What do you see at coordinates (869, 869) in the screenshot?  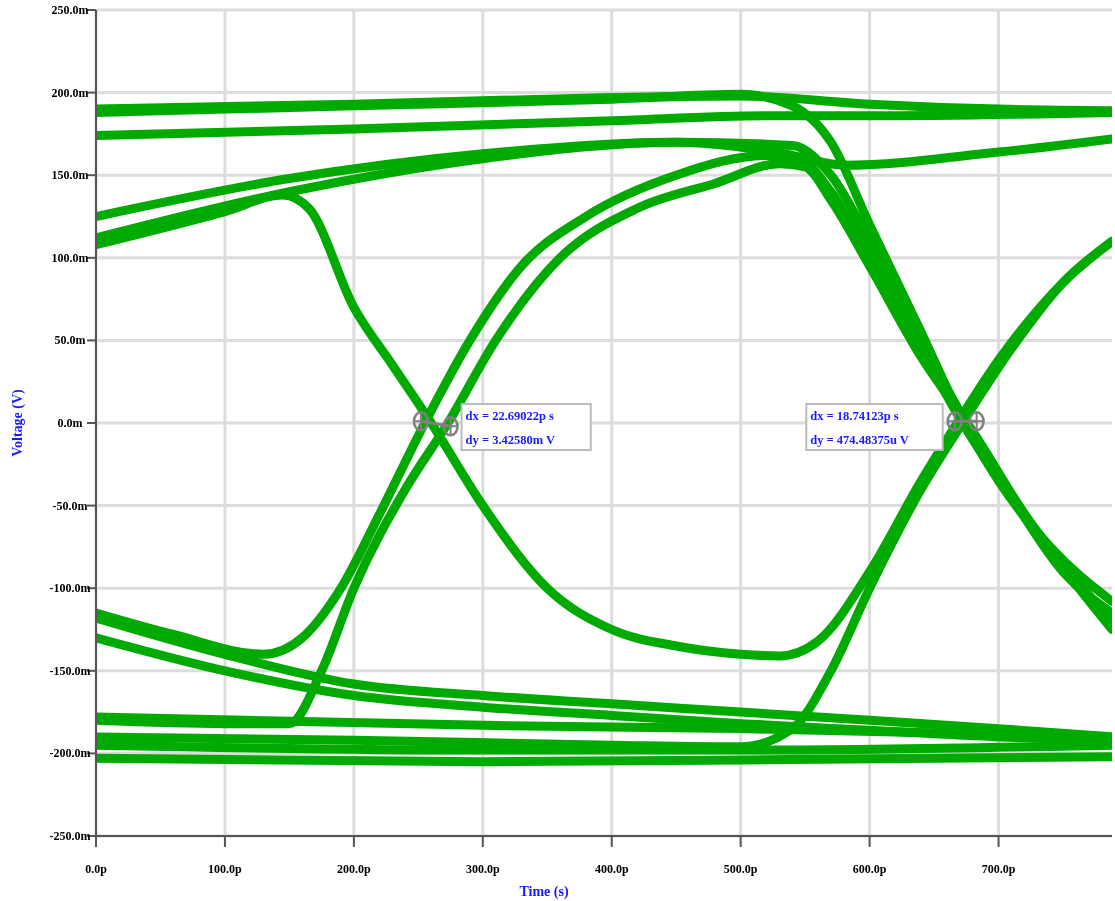 I see `x-tick-label: 600.0p` at bounding box center [869, 869].